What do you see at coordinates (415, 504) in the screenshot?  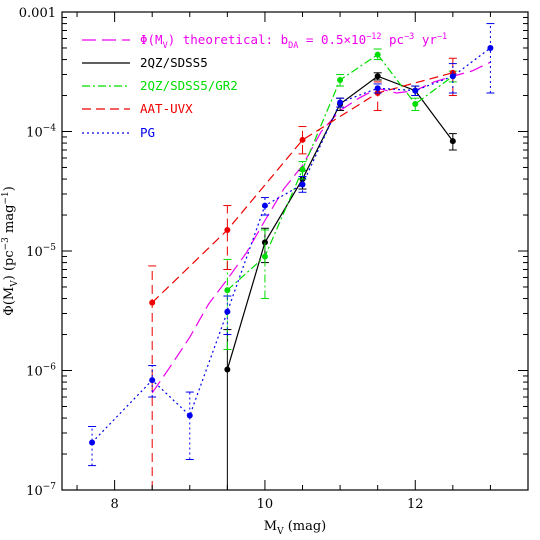 I see `x-tick-label: 12` at bounding box center [415, 504].